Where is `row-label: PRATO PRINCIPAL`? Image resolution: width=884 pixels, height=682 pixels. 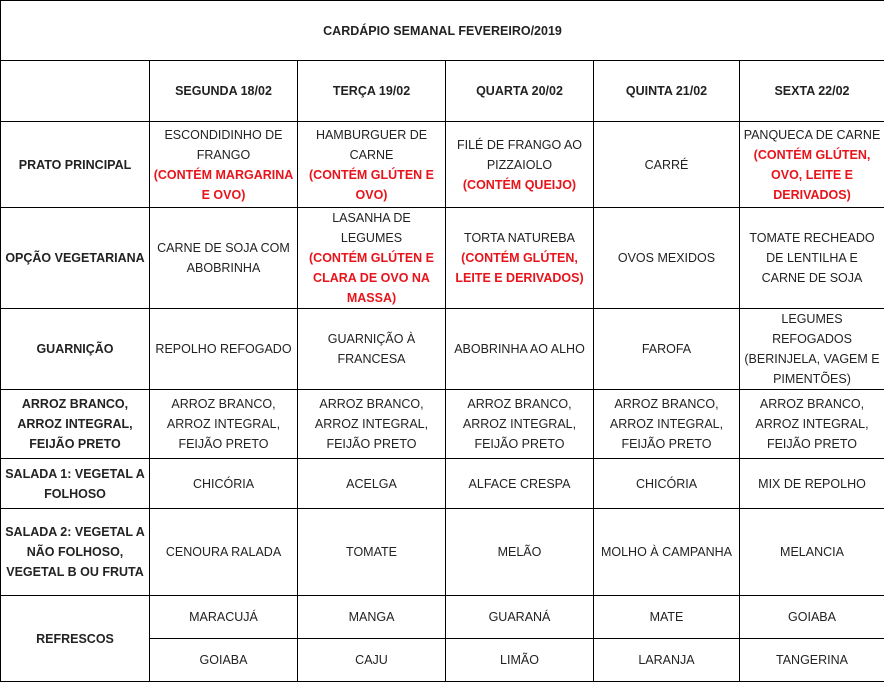
row-label: PRATO PRINCIPAL is located at coordinates (75, 165).